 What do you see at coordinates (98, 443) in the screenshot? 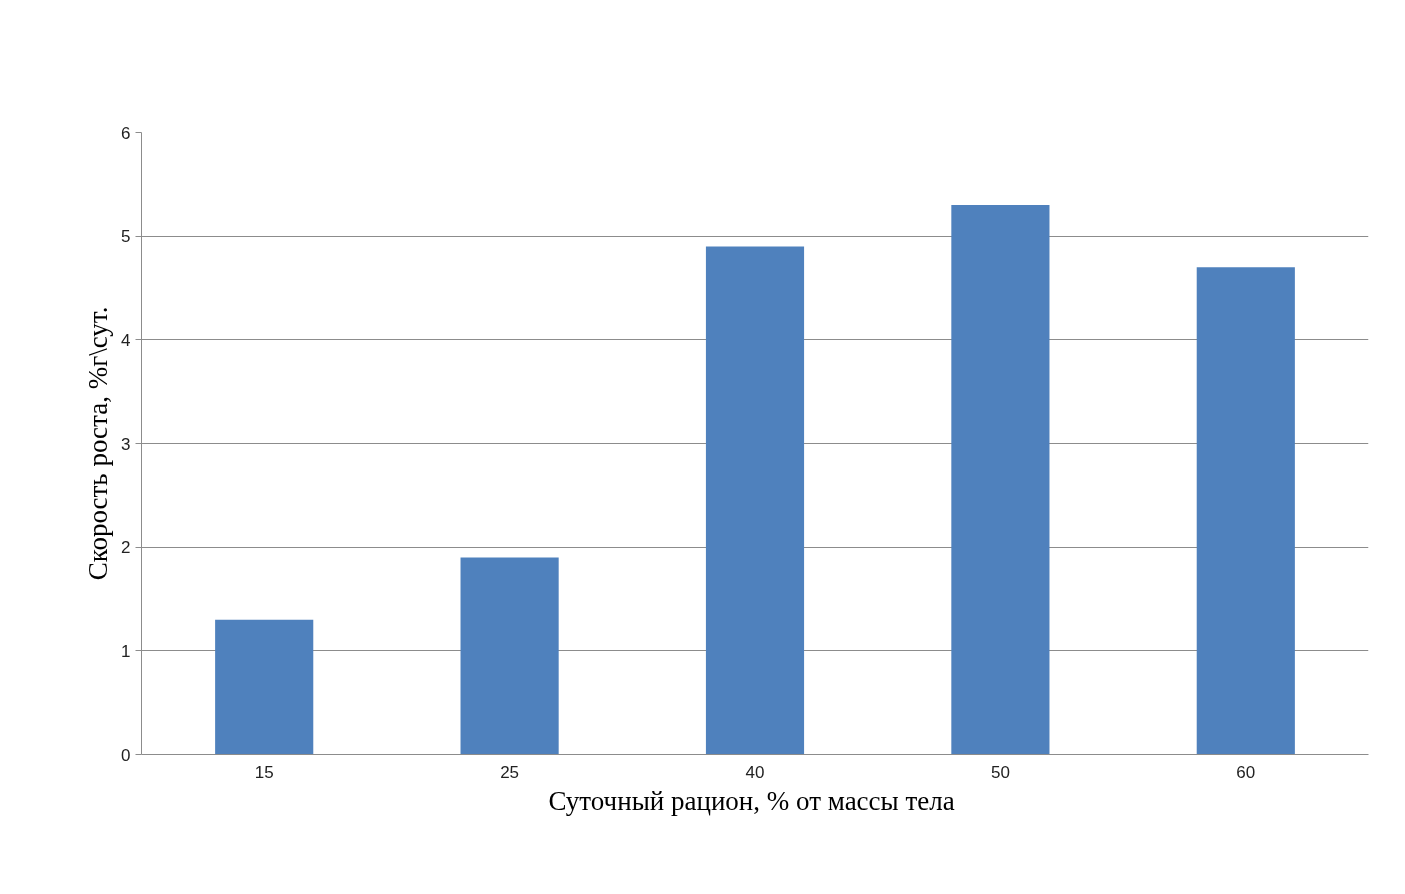
I see `y-axis-title: Скорость роста, %г\сут.` at bounding box center [98, 443].